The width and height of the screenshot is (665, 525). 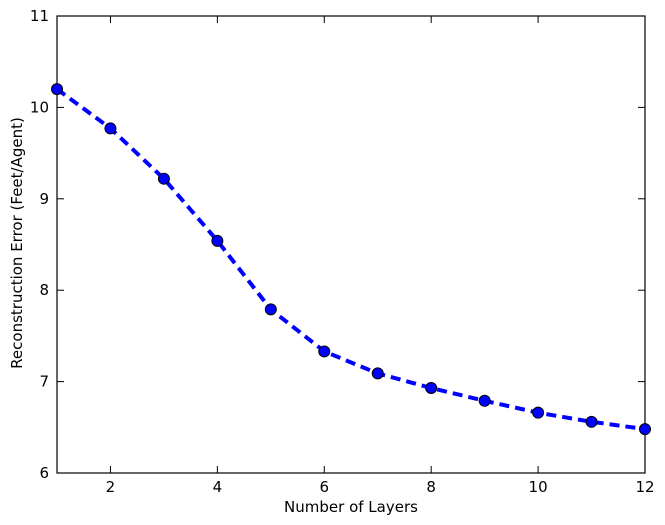 What do you see at coordinates (44, 473) in the screenshot?
I see `y-tick-label: 6` at bounding box center [44, 473].